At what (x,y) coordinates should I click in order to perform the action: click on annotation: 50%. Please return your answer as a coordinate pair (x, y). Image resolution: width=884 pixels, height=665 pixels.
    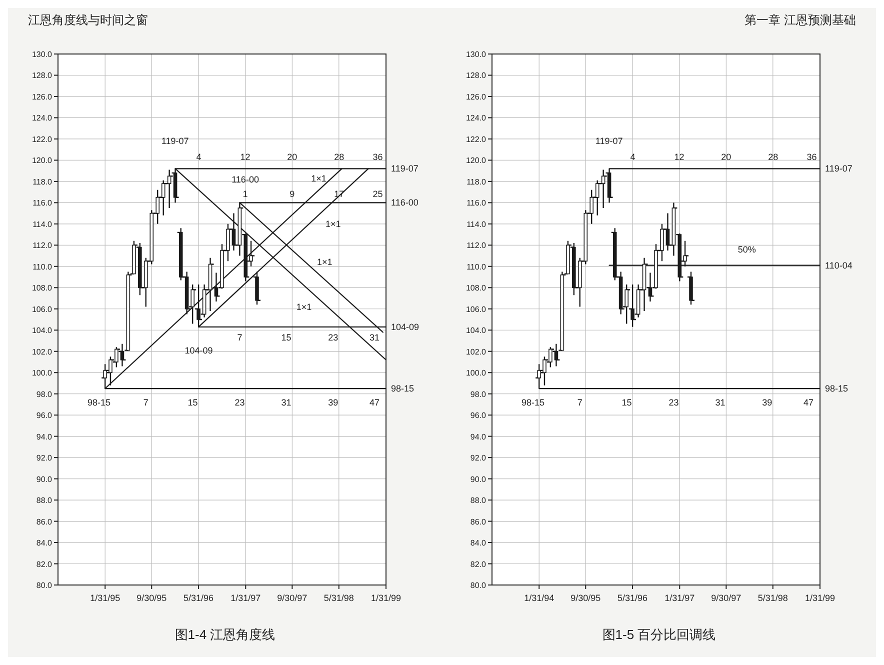
    Looking at the image, I should click on (747, 249).